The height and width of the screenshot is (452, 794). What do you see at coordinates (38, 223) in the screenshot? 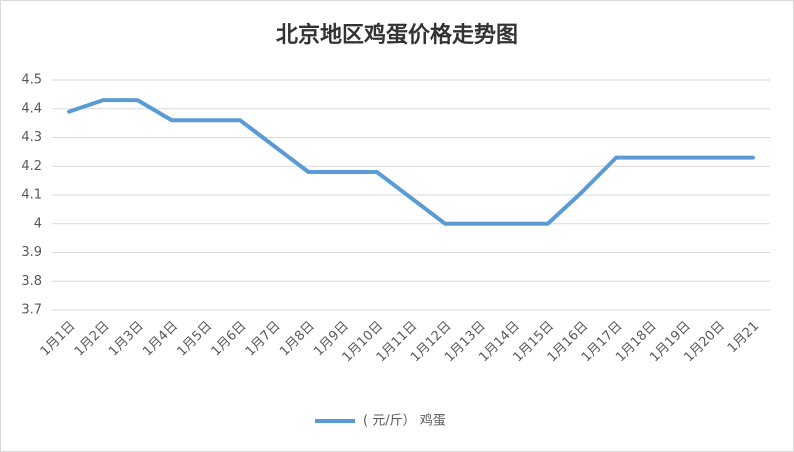
I see `y-tick-label: 4` at bounding box center [38, 223].